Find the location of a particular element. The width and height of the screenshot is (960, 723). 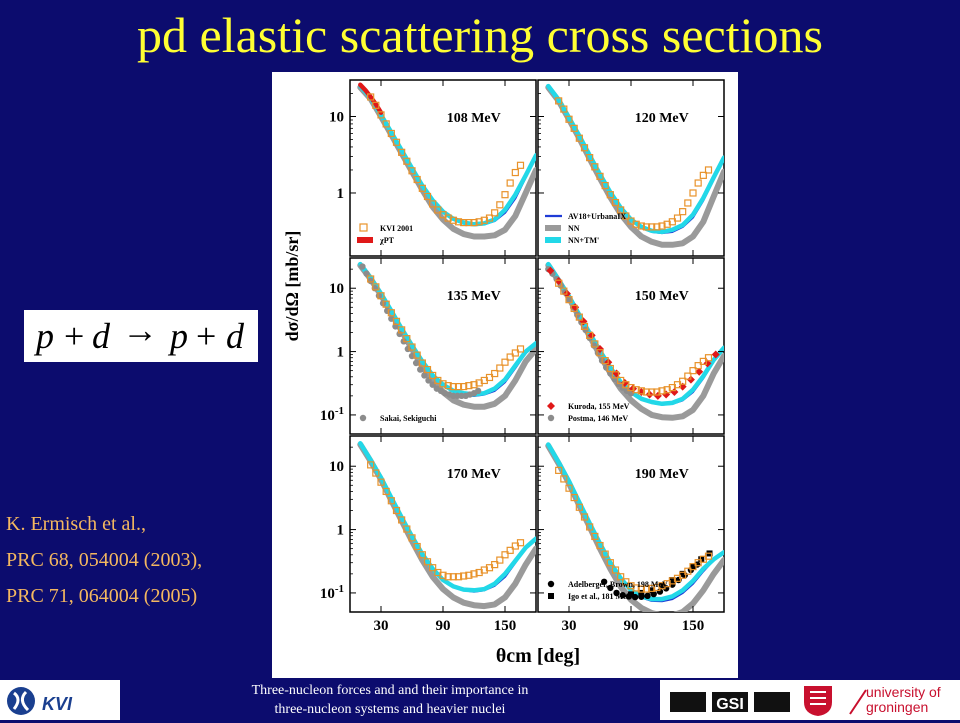

chiral-pt-band is located at coordinates (371, 98).